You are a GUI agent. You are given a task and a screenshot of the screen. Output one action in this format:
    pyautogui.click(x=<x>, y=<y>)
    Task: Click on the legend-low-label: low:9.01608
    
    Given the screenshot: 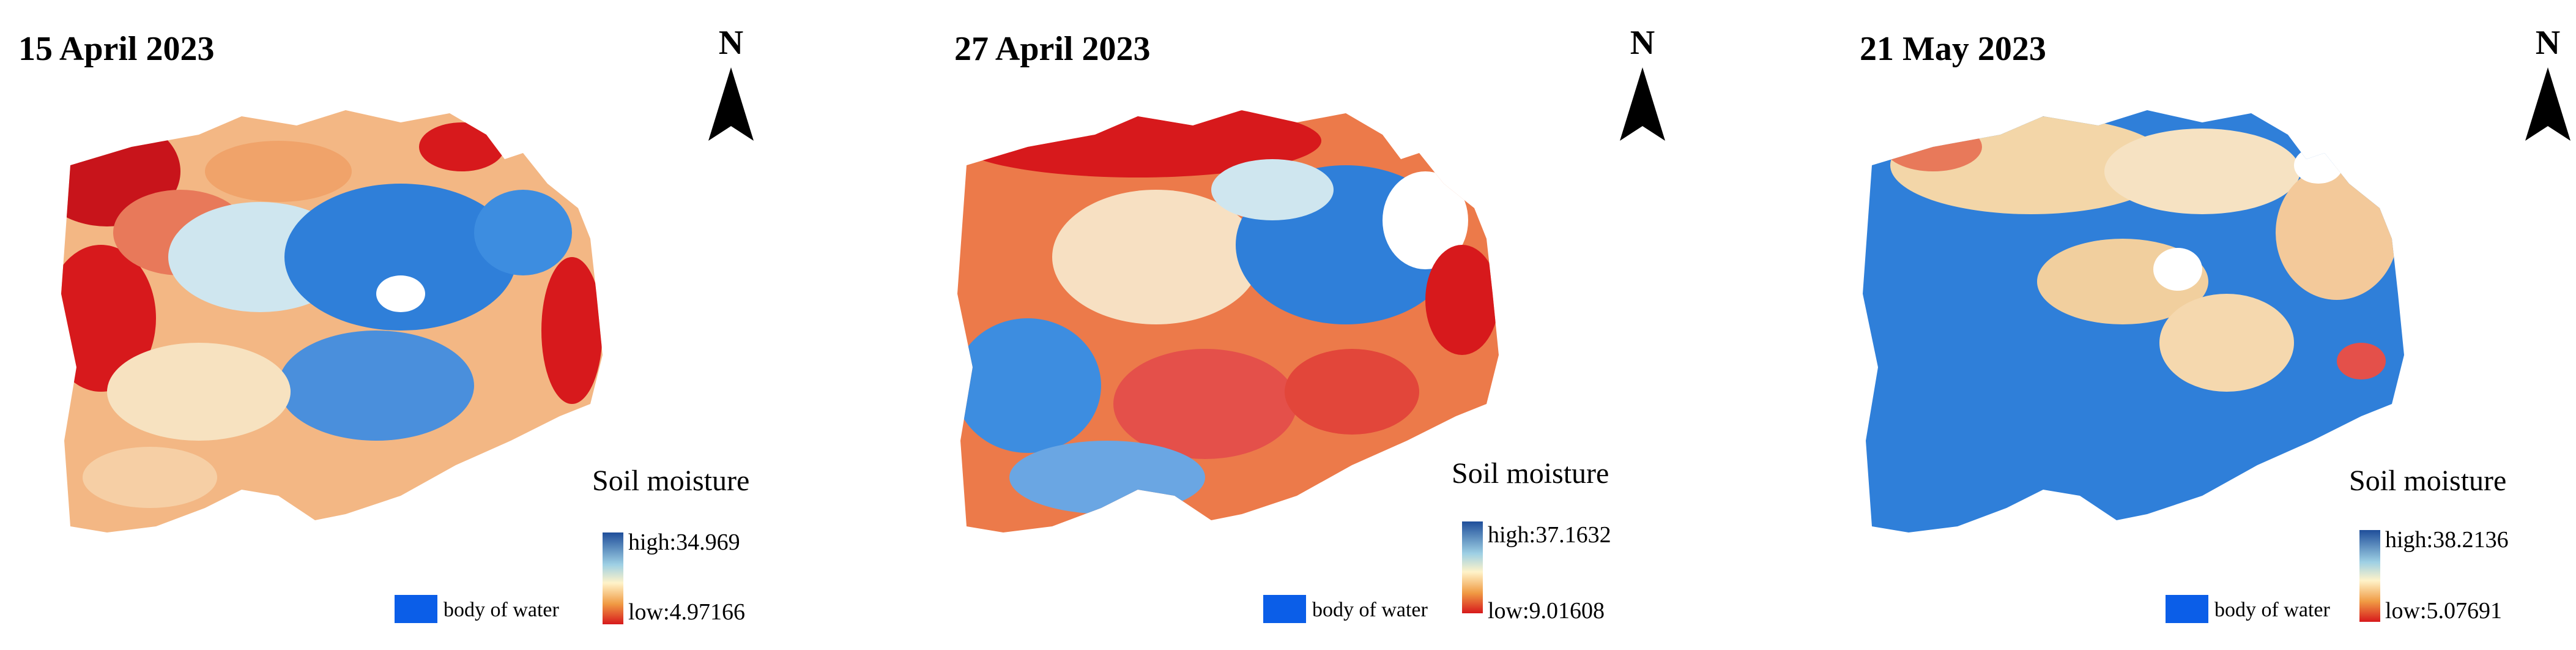 What is the action you would take?
    pyautogui.click(x=1546, y=611)
    